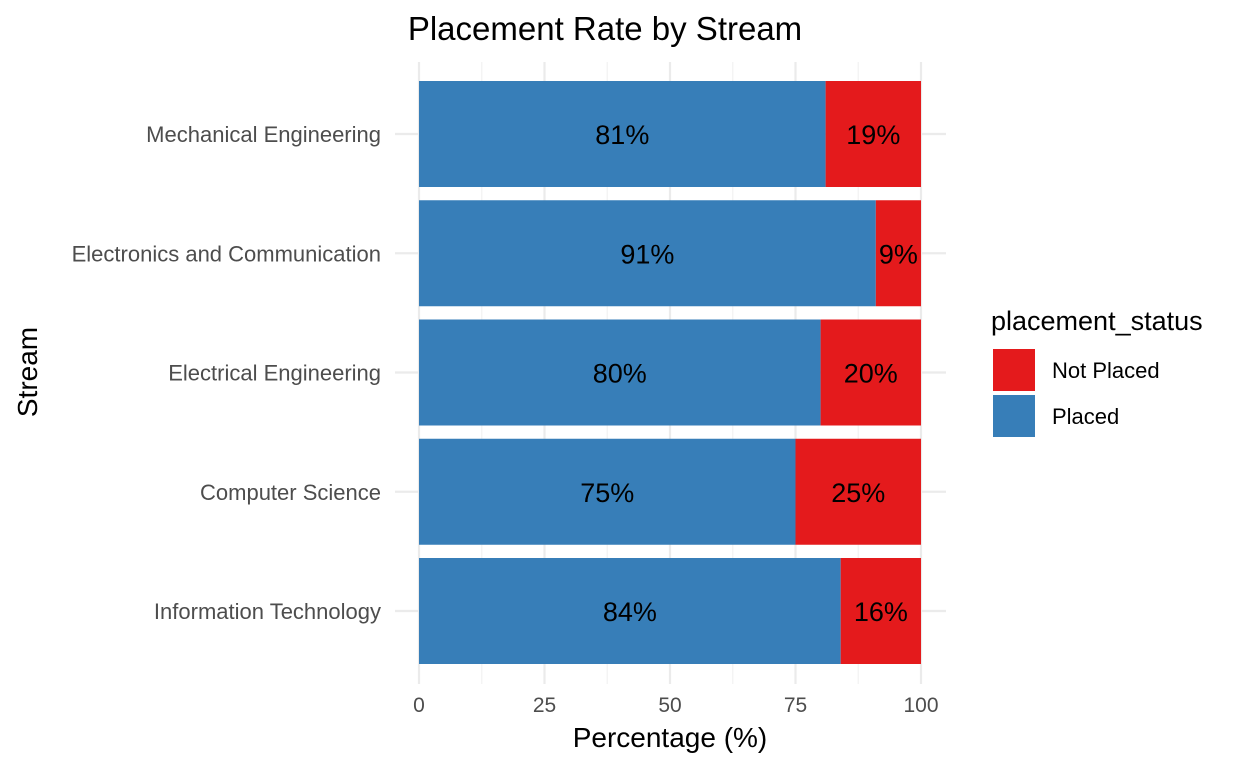 This screenshot has width=1248, height=773. I want to click on data-label: 19%, so click(873, 135).